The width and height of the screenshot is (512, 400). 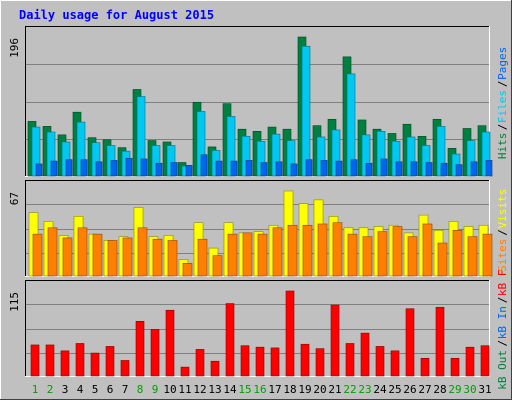 What do you see at coordinates (247, 254) in the screenshot?
I see `bar-sites-day-15: Sites 15: 34` at bounding box center [247, 254].